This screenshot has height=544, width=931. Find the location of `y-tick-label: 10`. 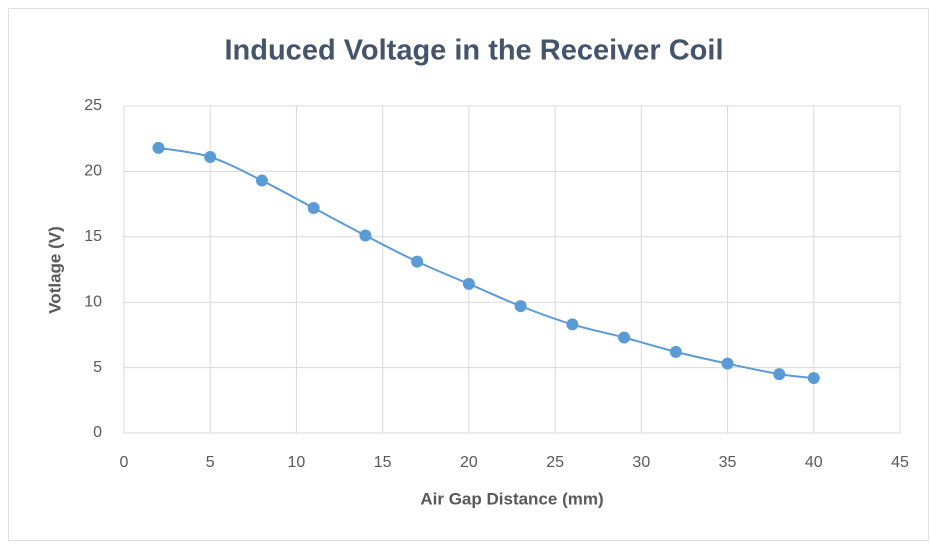

y-tick-label: 10 is located at coordinates (93, 301).